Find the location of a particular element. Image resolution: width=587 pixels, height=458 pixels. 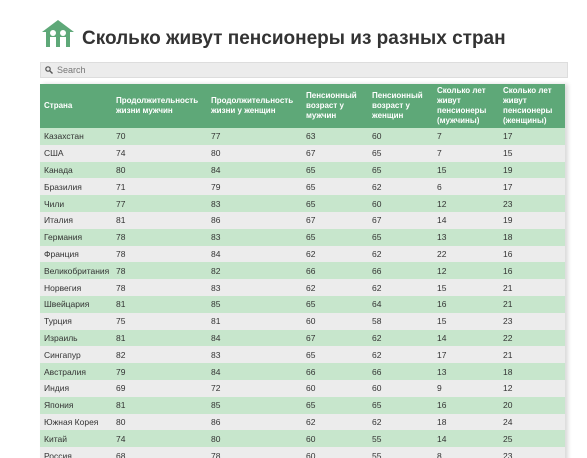

table-row: Италия 81 86 67 67 14 19 is located at coordinates (302, 220).